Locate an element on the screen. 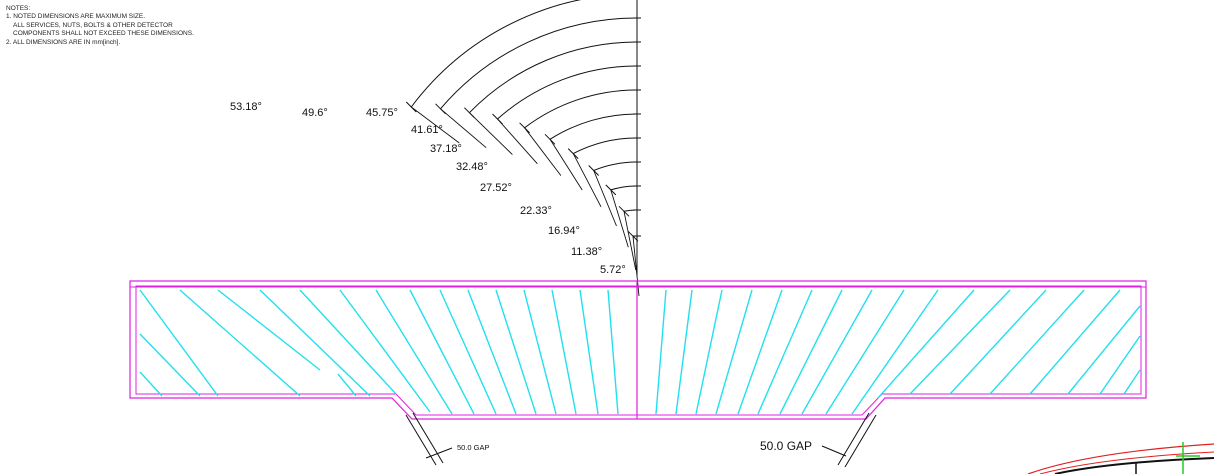 Image resolution: width=1214 pixels, height=474 pixels. angle-dimension-arcs is located at coordinates (523, 148).